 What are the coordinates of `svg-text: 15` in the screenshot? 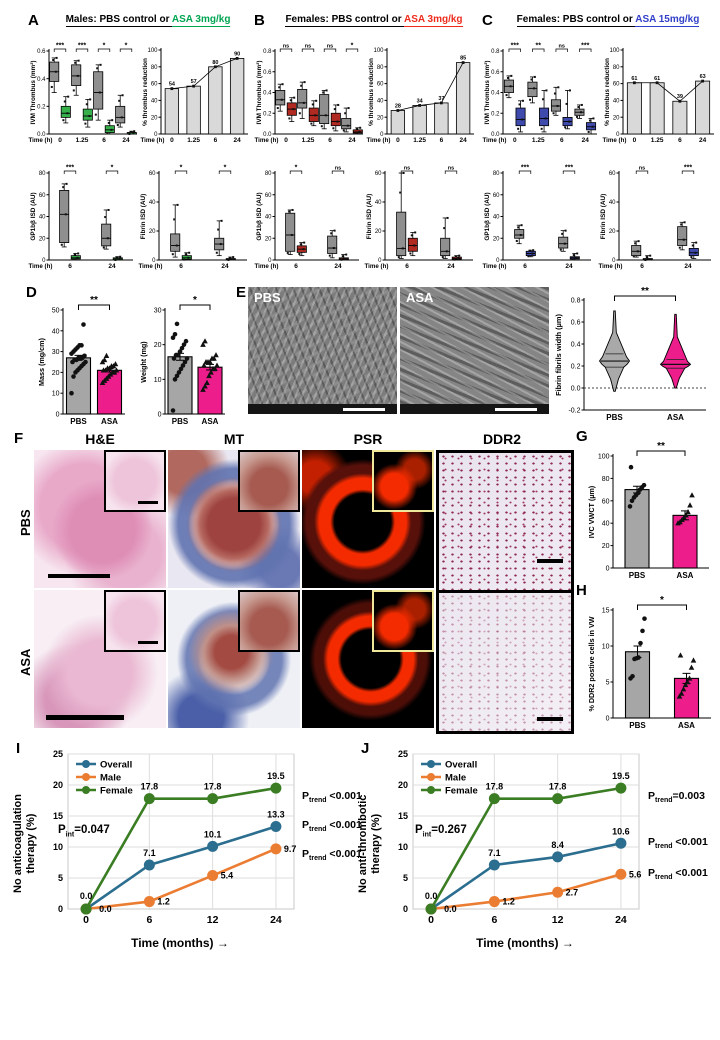 It's located at (58, 816).